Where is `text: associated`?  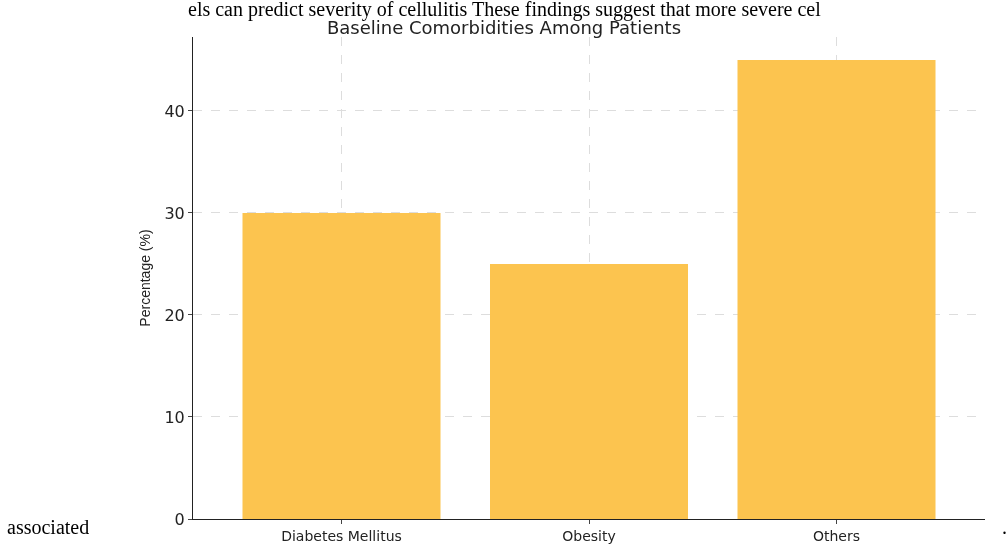
text: associated is located at coordinates (48, 527).